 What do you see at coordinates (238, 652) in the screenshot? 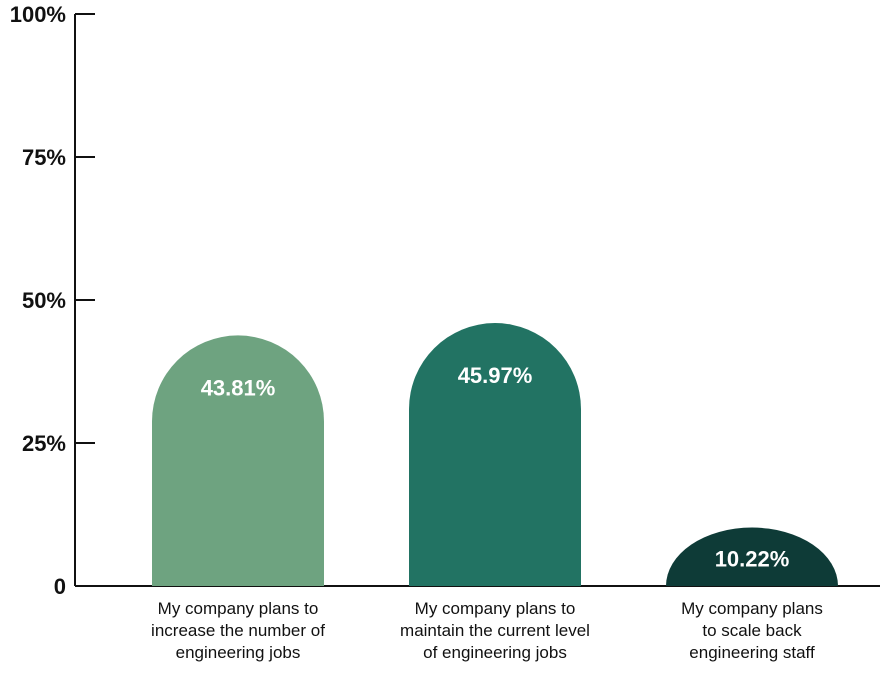
I see `category-label-line: engineering jobs` at bounding box center [238, 652].